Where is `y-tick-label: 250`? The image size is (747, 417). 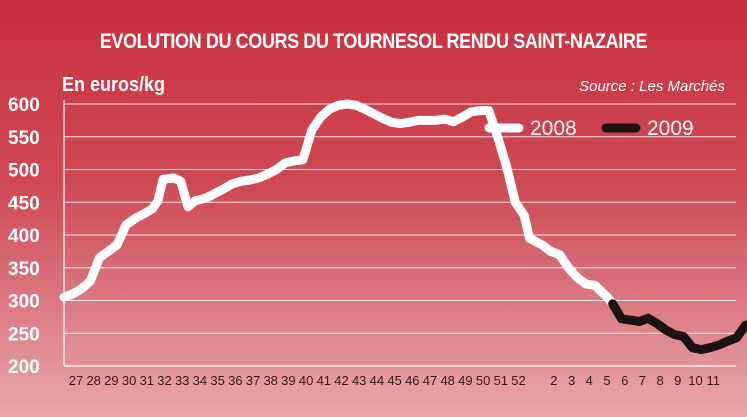 y-tick-label: 250 is located at coordinates (24, 334).